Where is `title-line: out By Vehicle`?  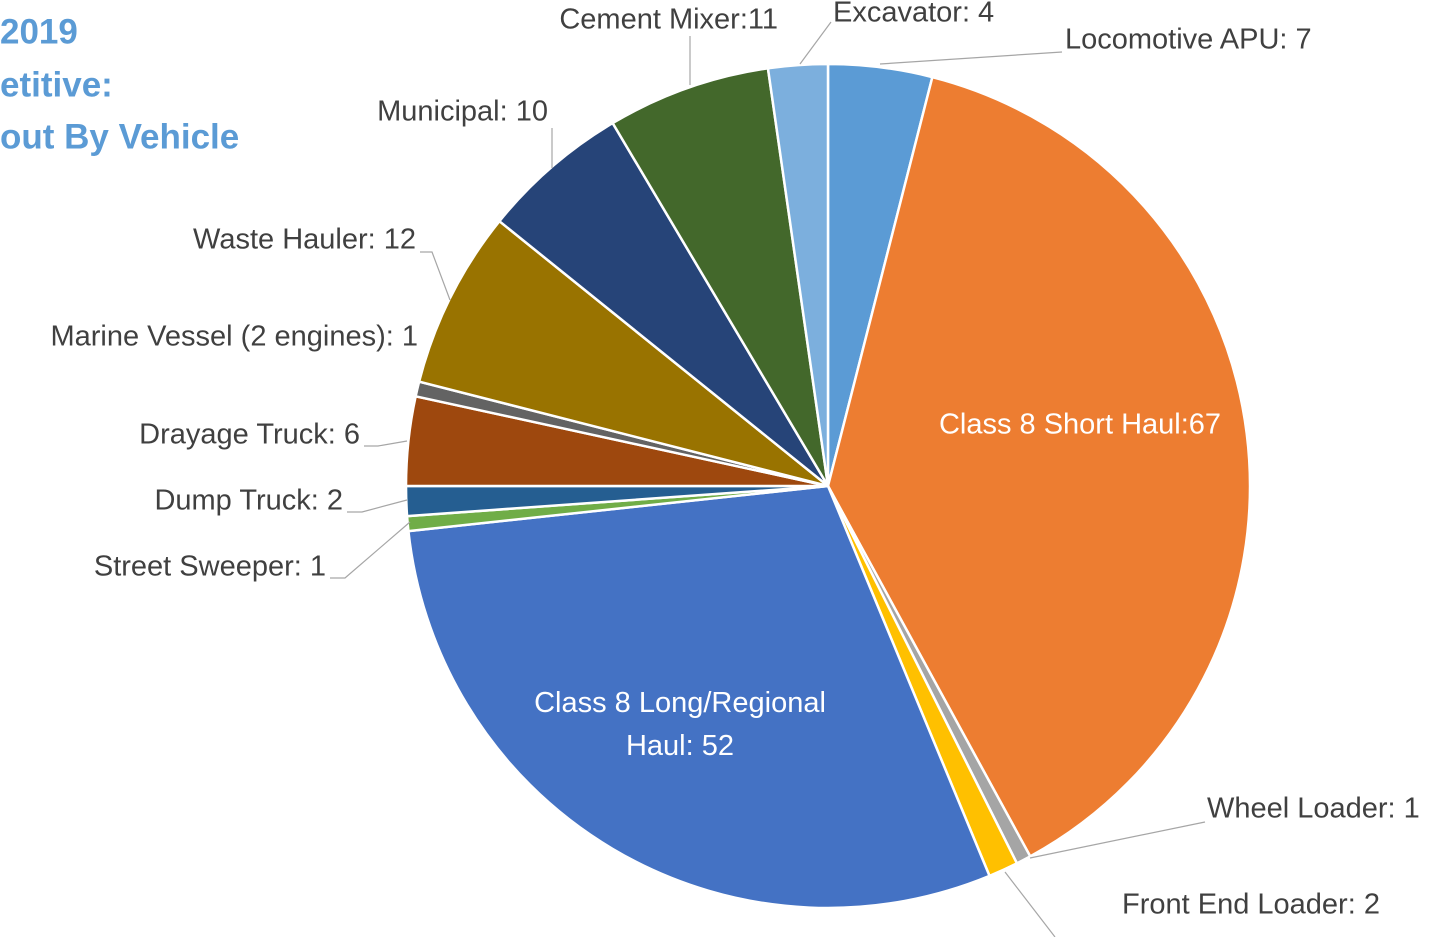 title-line: out By Vehicle is located at coordinates (119, 136).